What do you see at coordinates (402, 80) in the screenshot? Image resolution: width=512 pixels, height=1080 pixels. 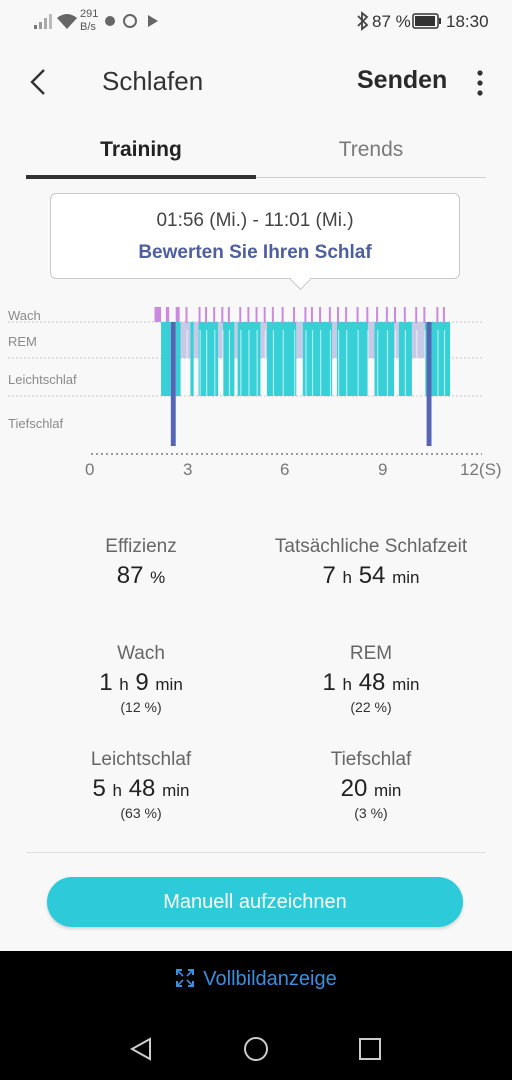 I see `send-button: Senden` at bounding box center [402, 80].